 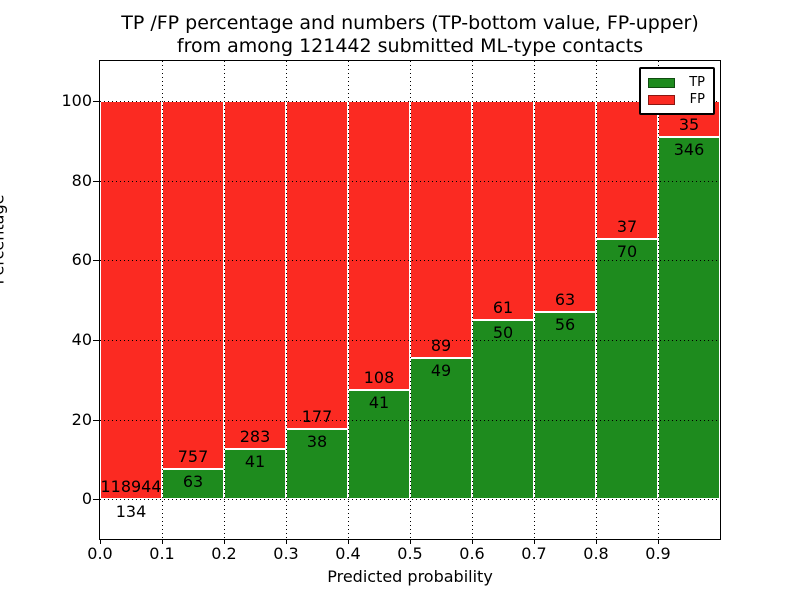 I want to click on bar-label-fp-7: 63, so click(x=565, y=299).